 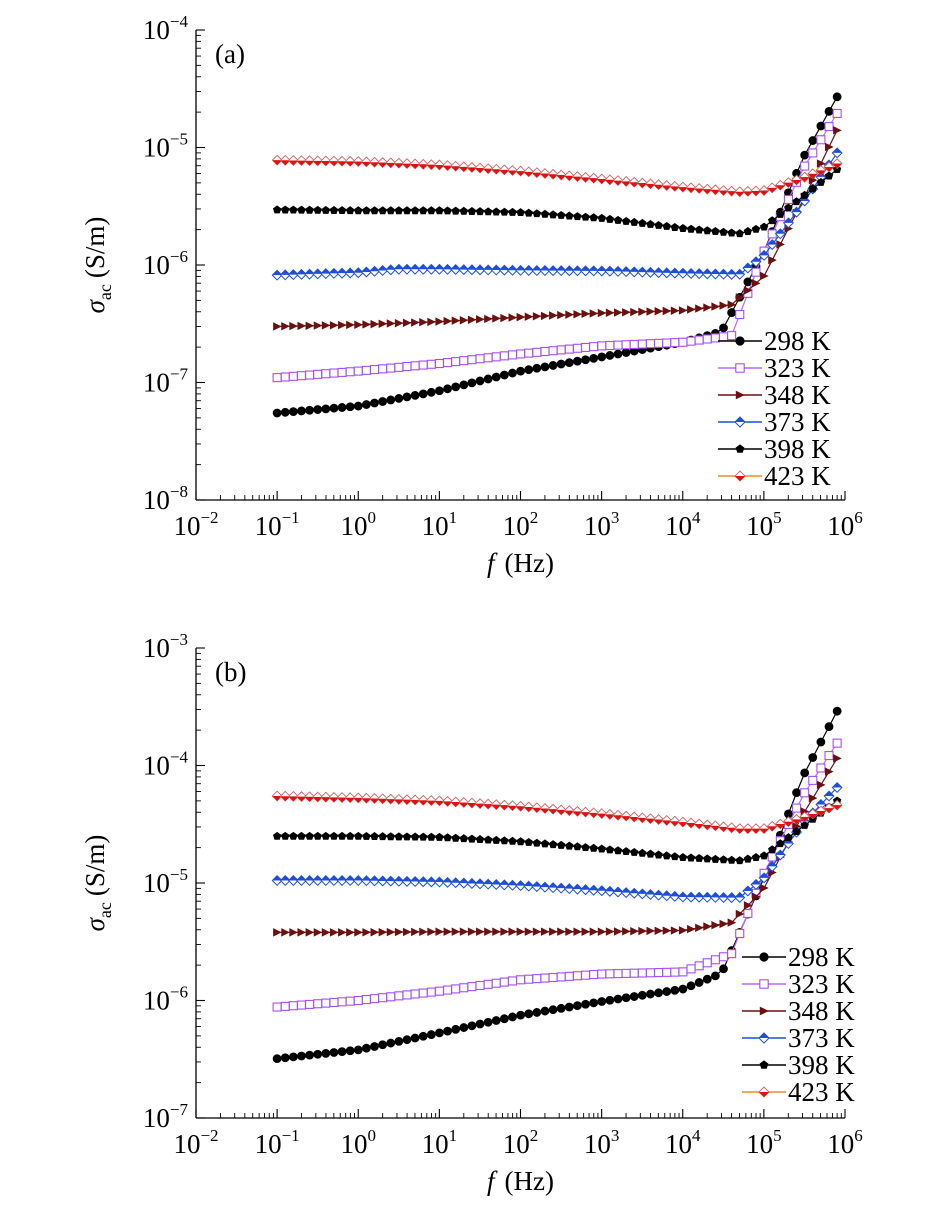 I want to click on y-tick-base: 10, so click(x=156, y=383).